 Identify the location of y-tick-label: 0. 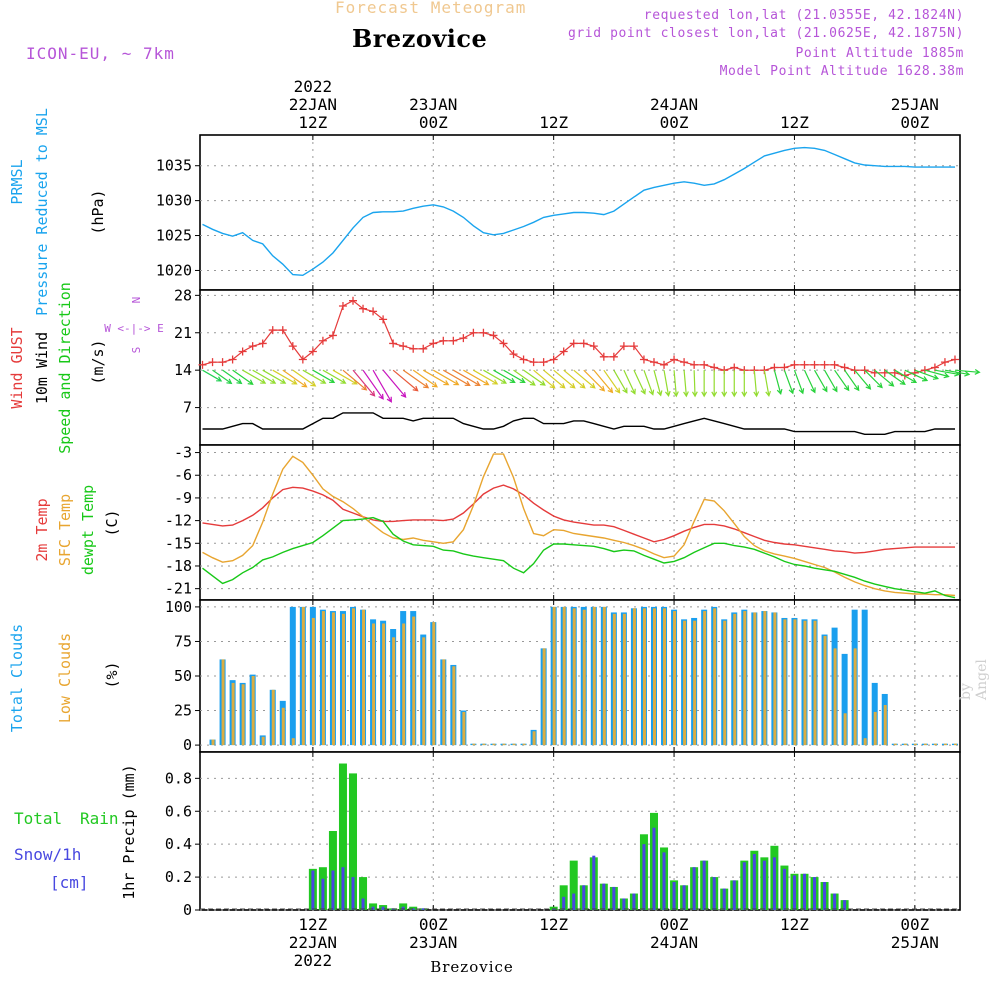
(187, 910).